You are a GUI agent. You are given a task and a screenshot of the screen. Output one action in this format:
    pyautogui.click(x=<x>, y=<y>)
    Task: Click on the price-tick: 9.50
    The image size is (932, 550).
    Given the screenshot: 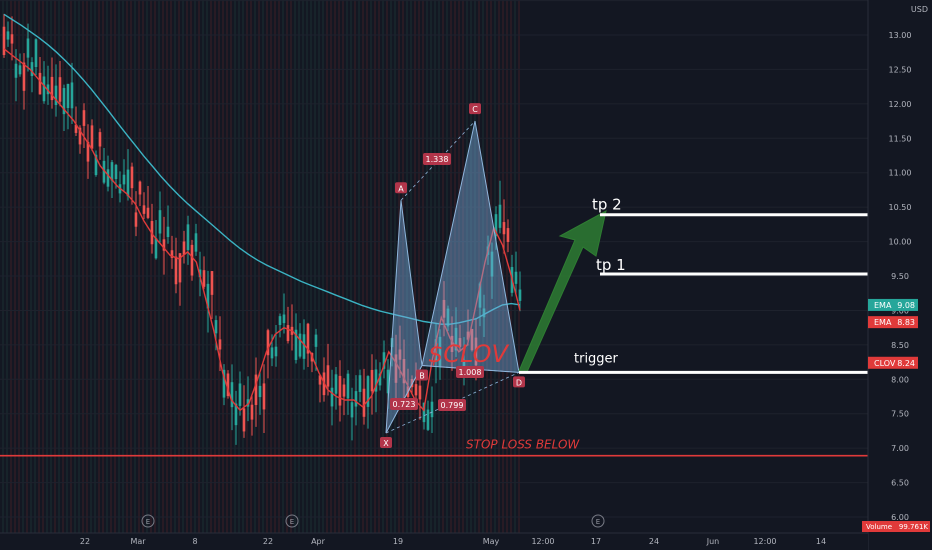 What is the action you would take?
    pyautogui.click(x=900, y=276)
    